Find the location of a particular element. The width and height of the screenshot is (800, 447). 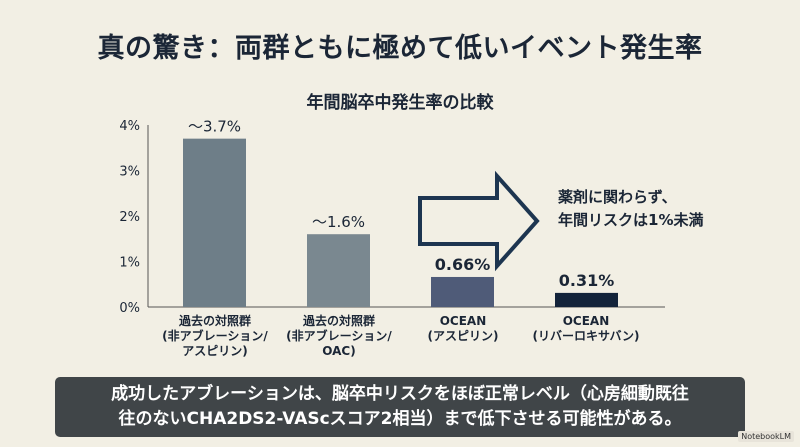

bar-value-label: ～3.7% is located at coordinates (214, 127).